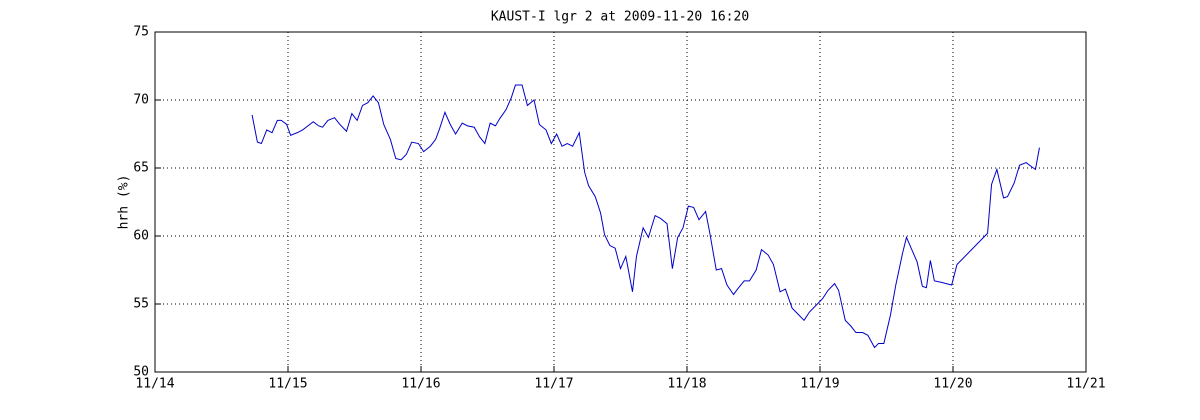 The image size is (1200, 420). What do you see at coordinates (141, 304) in the screenshot?
I see `y-tick-label: 55` at bounding box center [141, 304].